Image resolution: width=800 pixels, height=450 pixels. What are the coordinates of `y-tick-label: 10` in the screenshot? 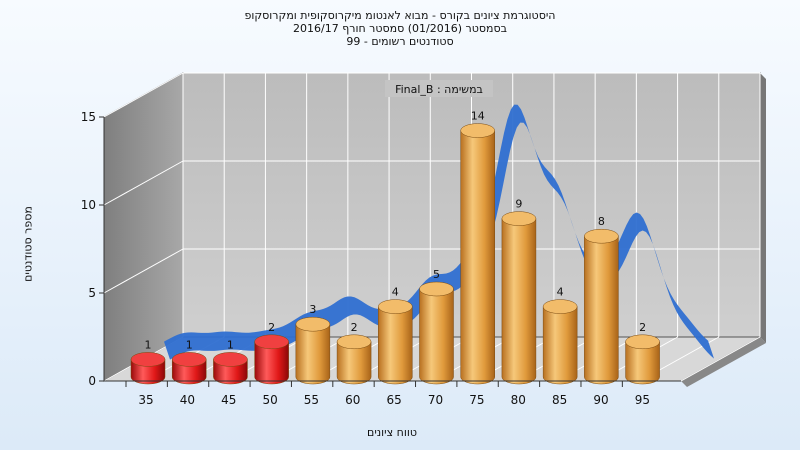 It's located at (88, 205).